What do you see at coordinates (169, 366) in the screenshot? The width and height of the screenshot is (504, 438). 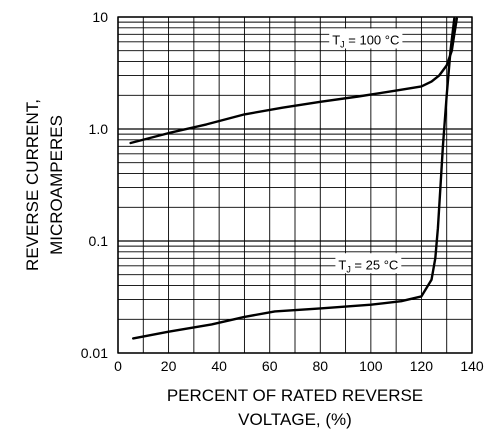 I see `x-tick-label: 20` at bounding box center [169, 366].